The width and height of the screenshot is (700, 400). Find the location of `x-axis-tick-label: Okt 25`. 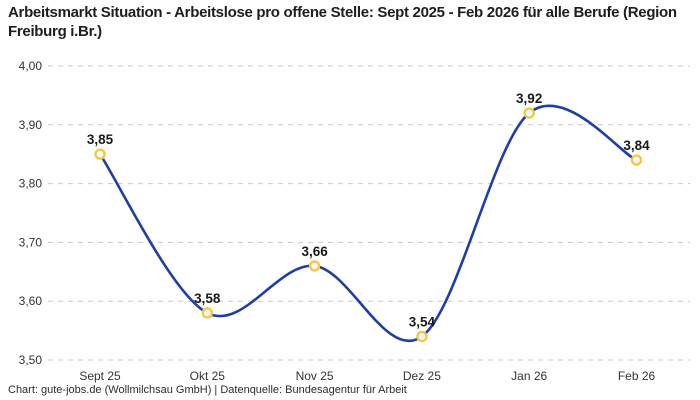

x-axis-tick-label: Okt 25 is located at coordinates (208, 376).